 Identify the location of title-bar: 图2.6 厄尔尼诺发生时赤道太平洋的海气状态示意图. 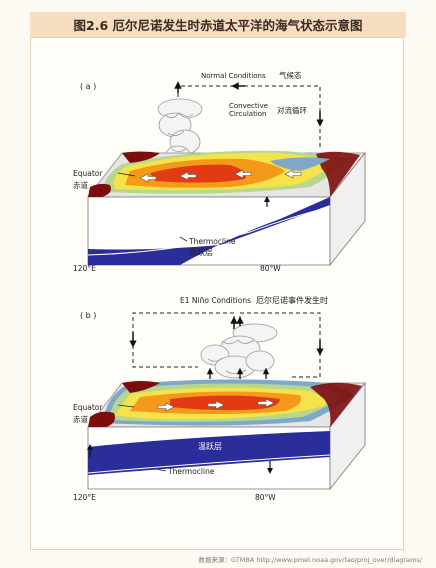
(218, 24).